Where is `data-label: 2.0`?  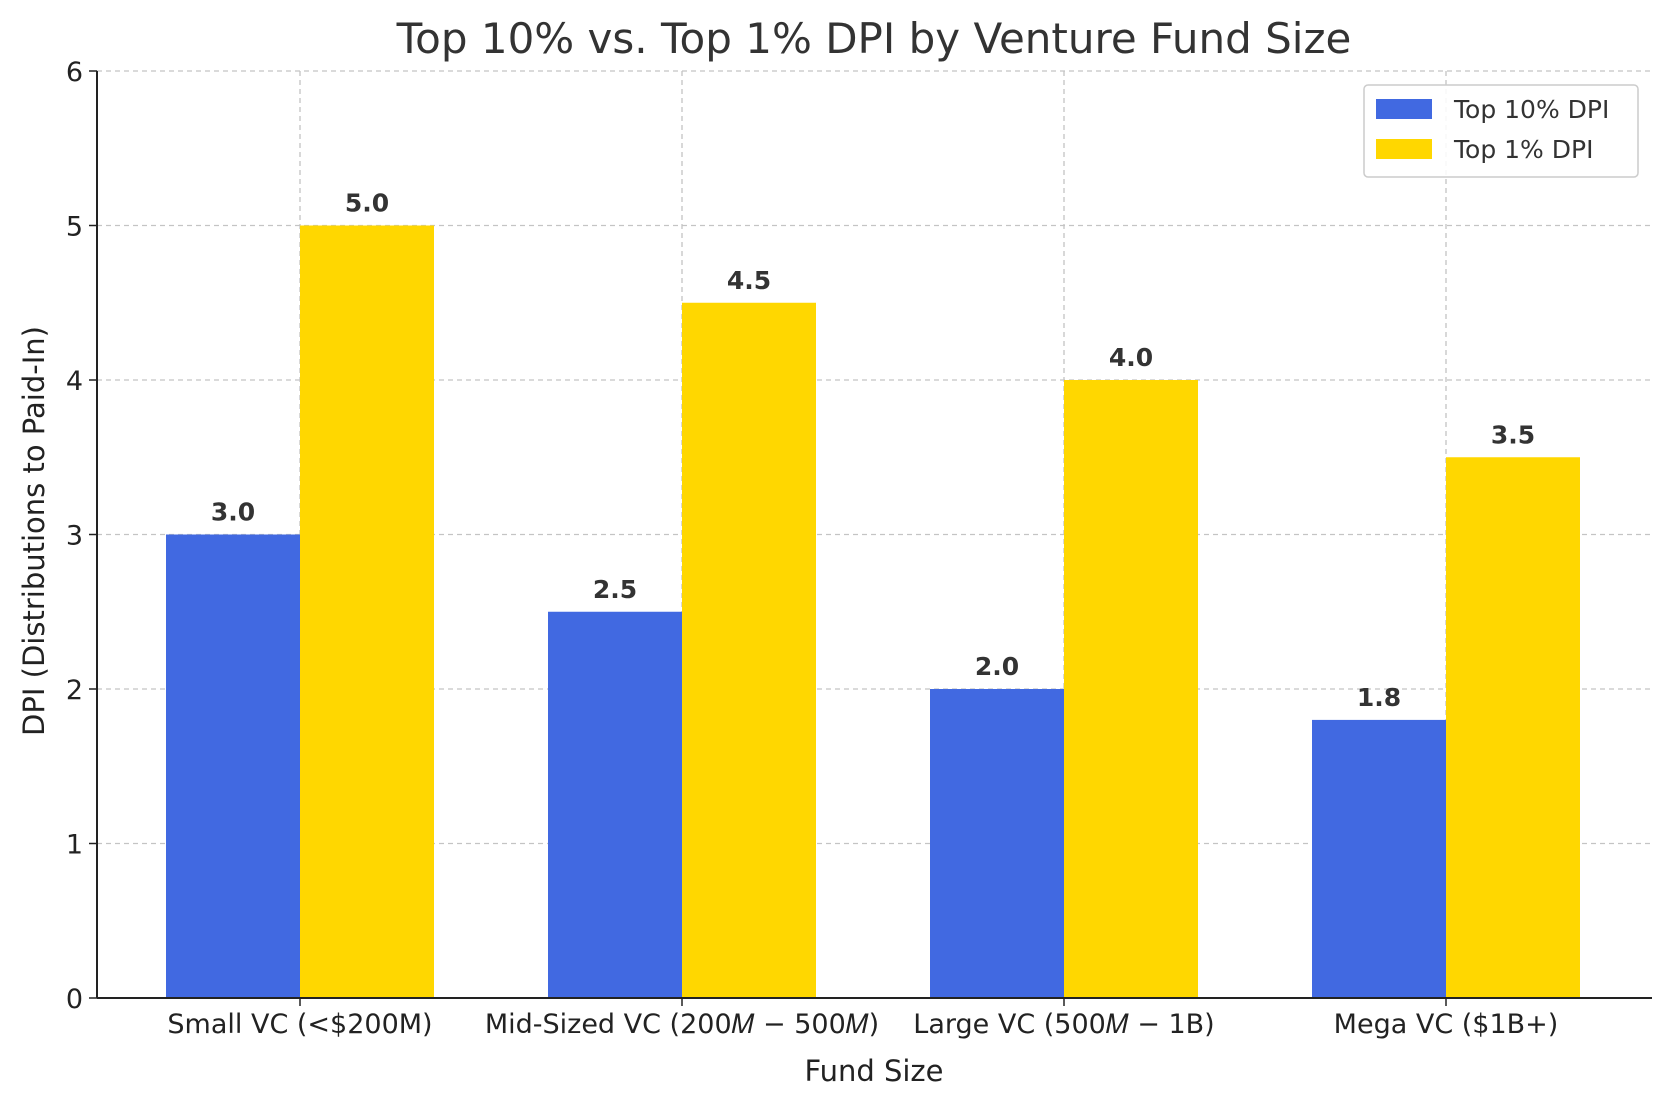
data-label: 2.0 is located at coordinates (997, 666).